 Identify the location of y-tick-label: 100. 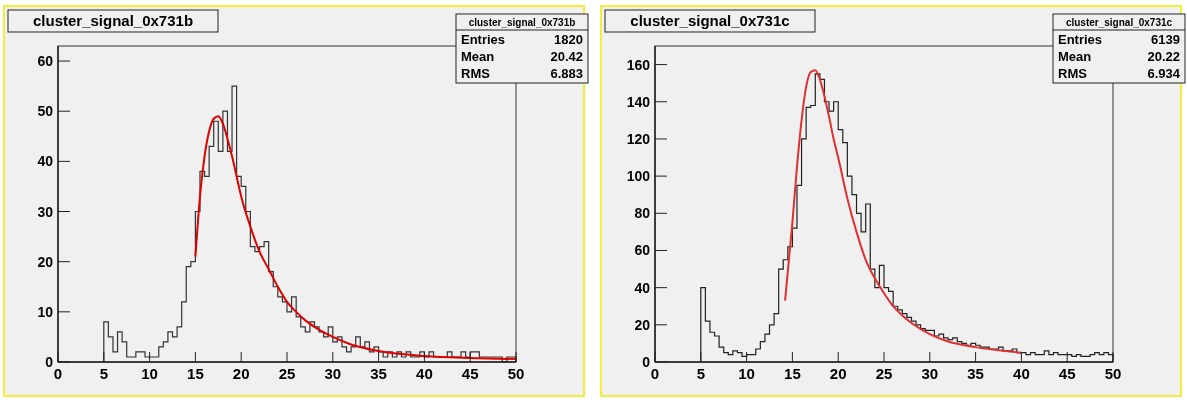
(638, 176).